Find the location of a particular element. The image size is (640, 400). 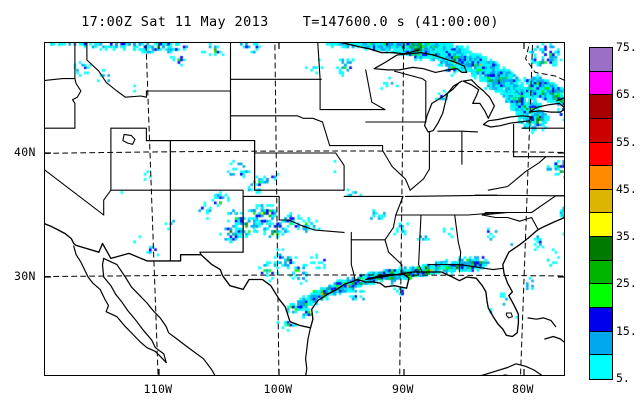

x-axis-tick-label: 90W is located at coordinates (403, 389).